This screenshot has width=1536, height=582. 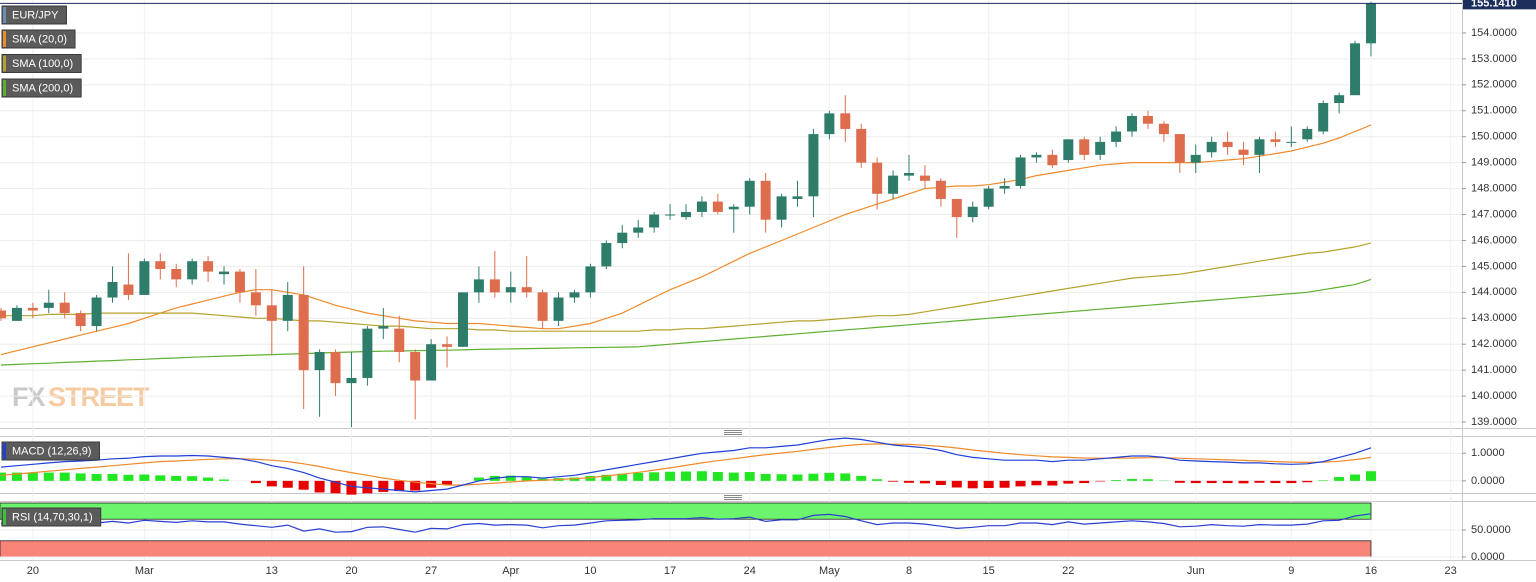 I want to click on y-tick-label: 151.0000, so click(x=1494, y=111).